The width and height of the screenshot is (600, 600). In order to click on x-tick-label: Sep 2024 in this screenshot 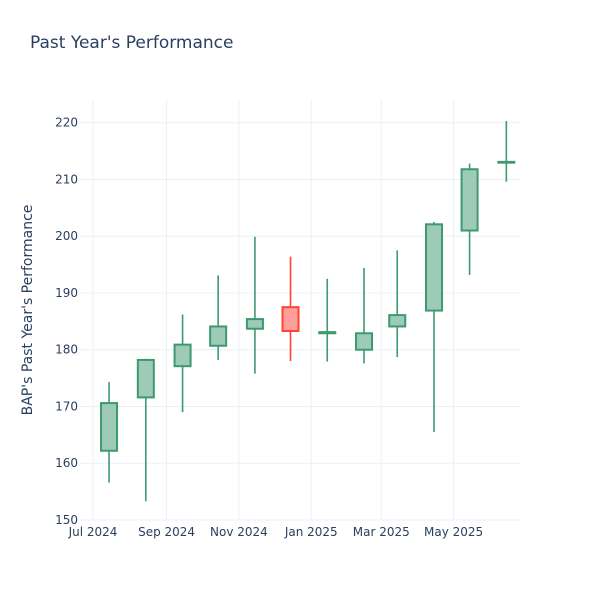, I will do `click(166, 532)`.